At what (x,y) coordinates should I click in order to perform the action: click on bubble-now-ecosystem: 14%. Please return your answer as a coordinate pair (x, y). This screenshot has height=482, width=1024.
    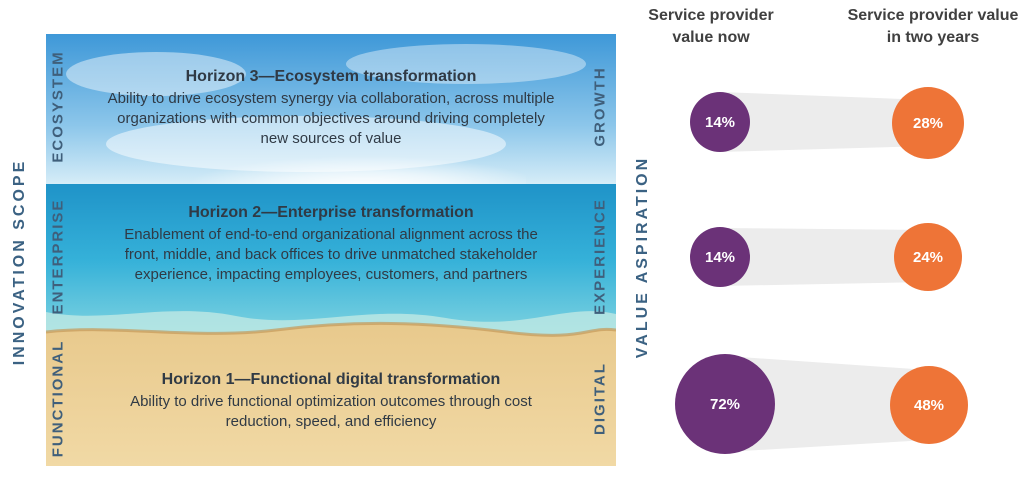
    Looking at the image, I should click on (720, 122).